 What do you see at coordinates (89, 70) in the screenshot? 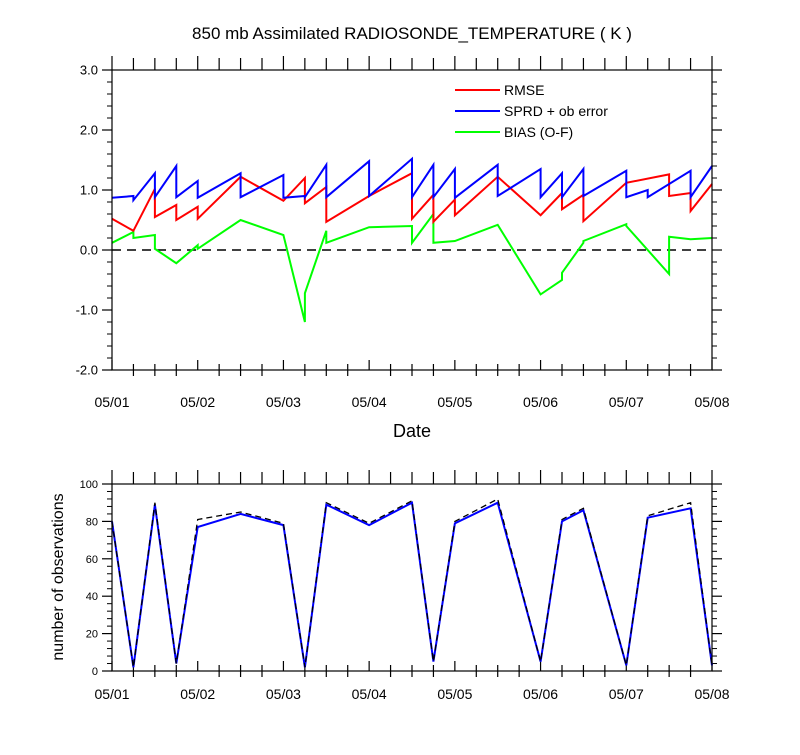
I see `y-tick-label: 3.0` at bounding box center [89, 70].